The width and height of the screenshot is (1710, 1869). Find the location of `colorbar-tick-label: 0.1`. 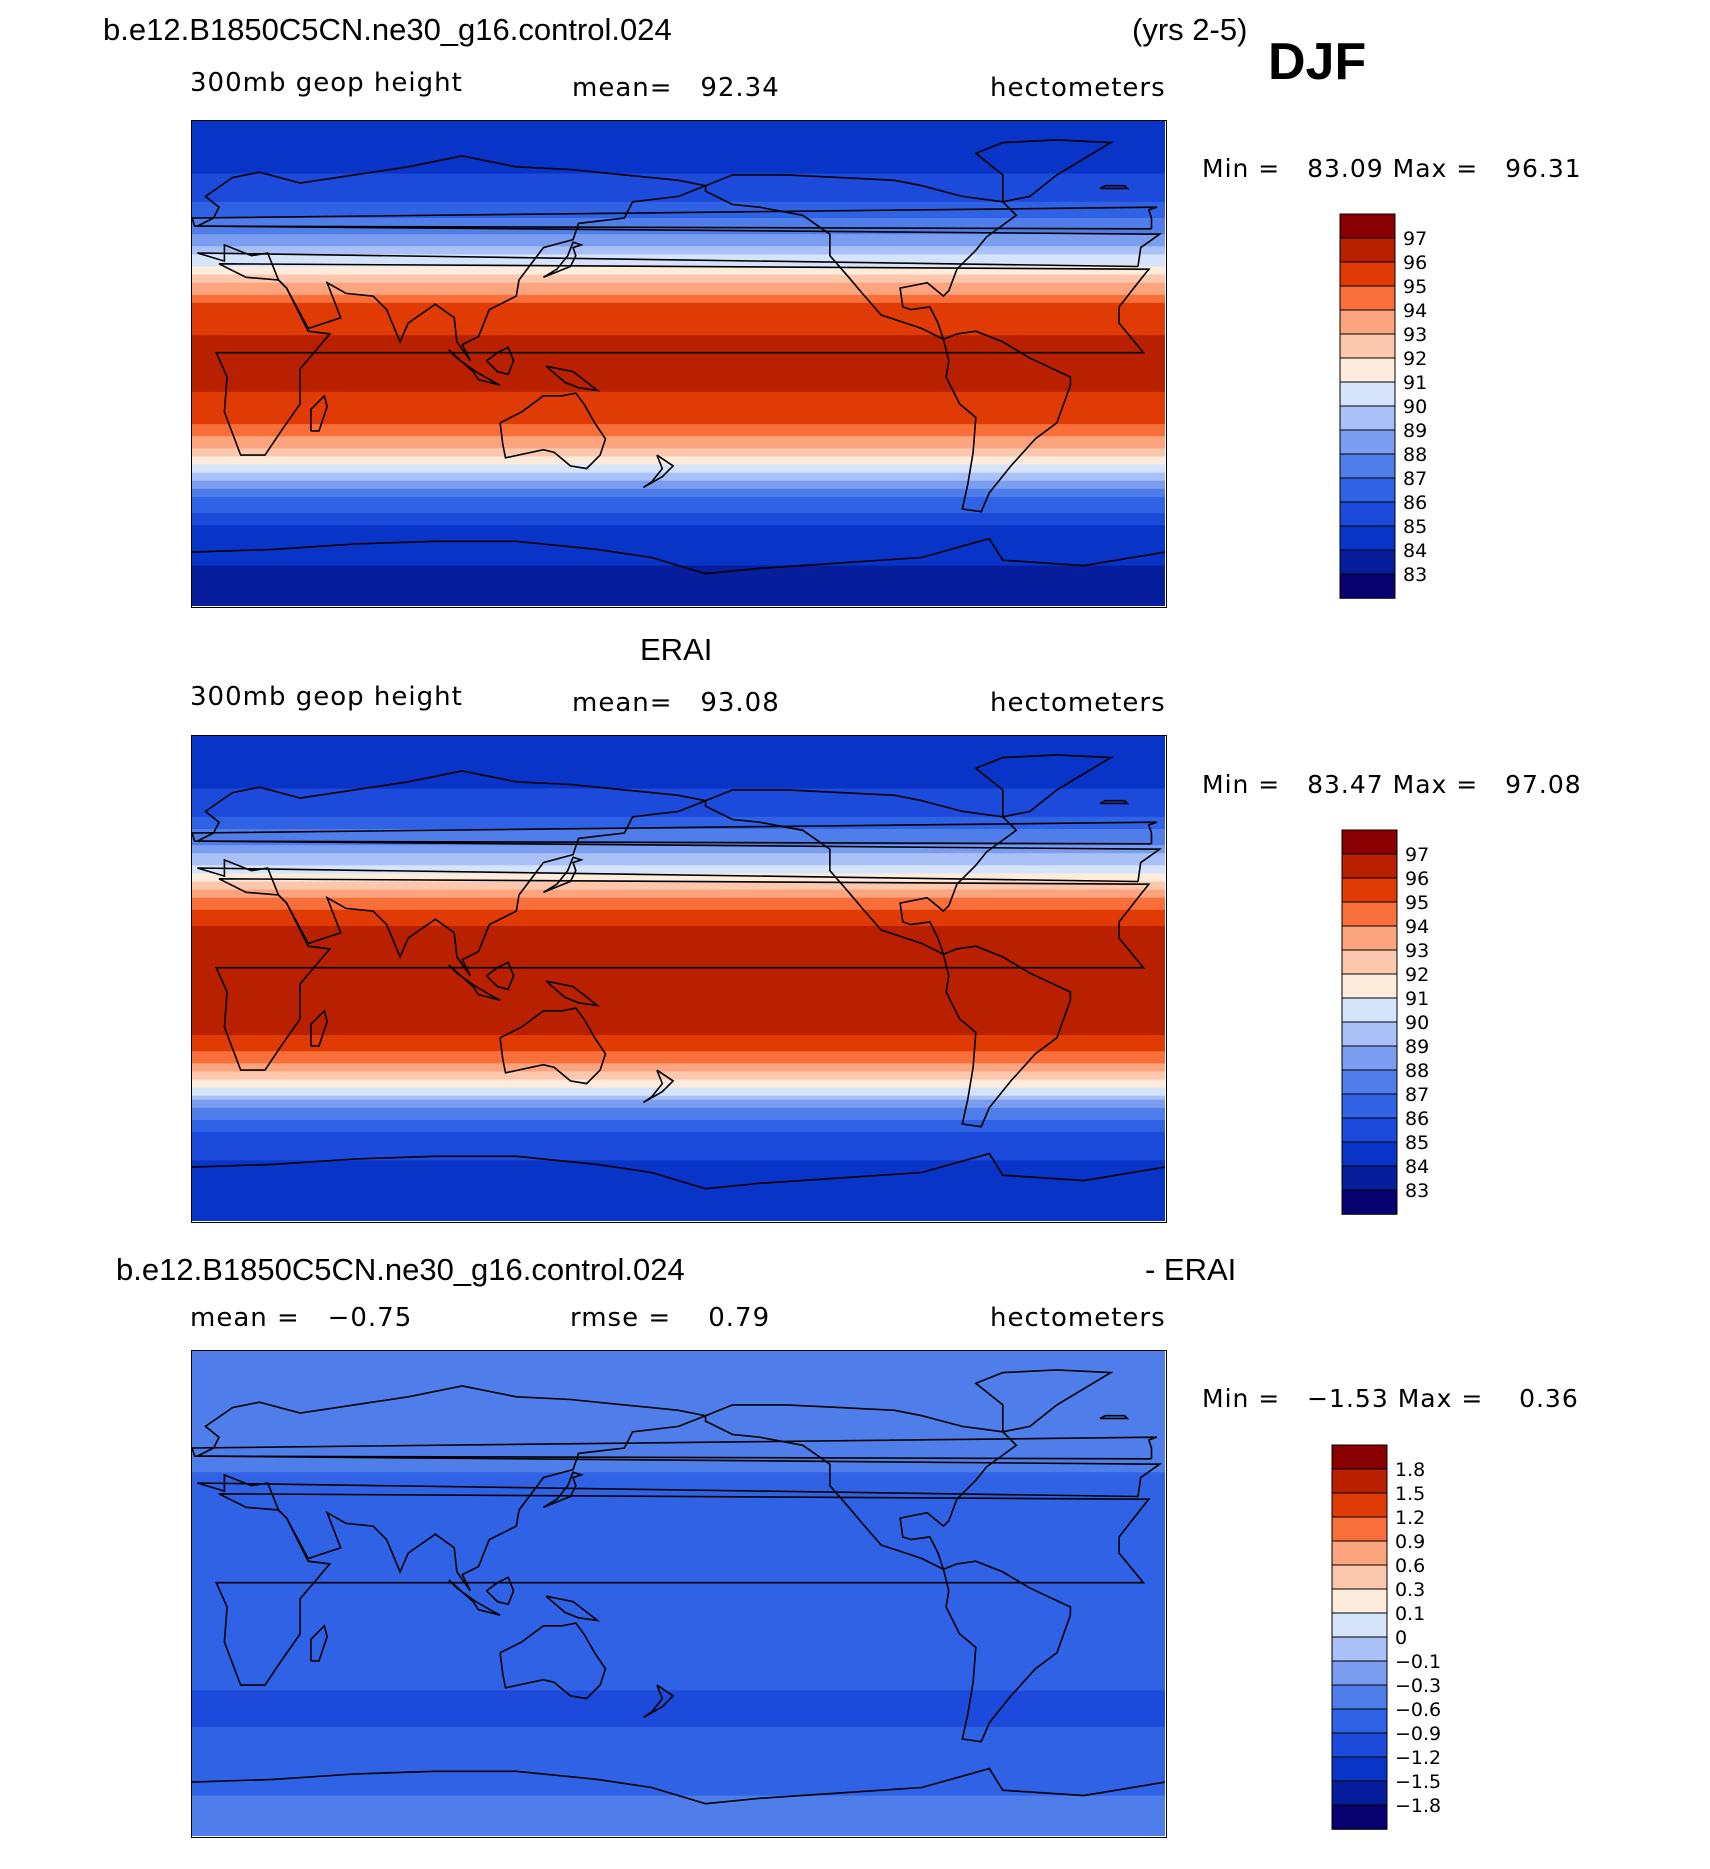

colorbar-tick-label: 0.1 is located at coordinates (1410, 1614).